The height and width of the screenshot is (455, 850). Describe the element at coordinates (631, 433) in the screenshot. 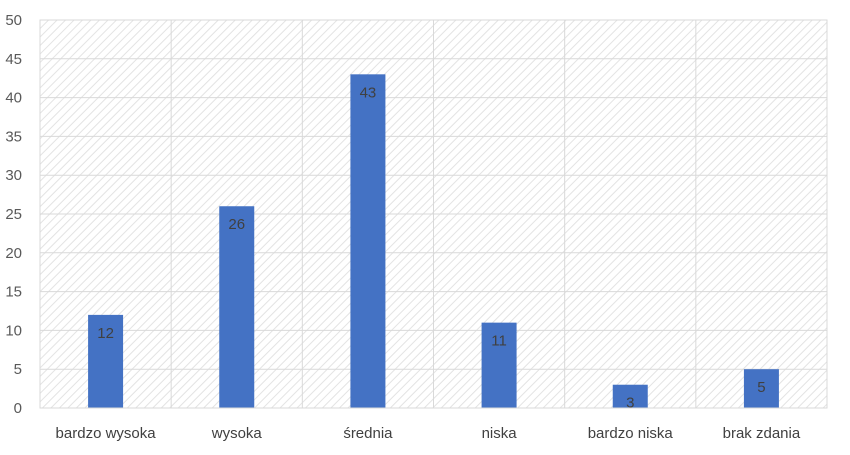

I see `x-tick-label: bardzo niska` at that location.